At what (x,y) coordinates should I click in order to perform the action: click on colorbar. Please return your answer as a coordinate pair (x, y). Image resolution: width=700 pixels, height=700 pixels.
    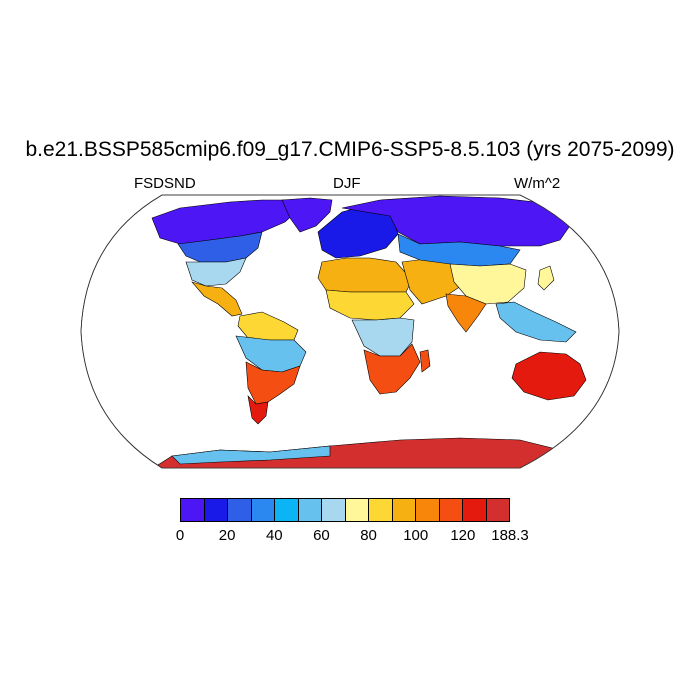
    Looking at the image, I should click on (345, 510).